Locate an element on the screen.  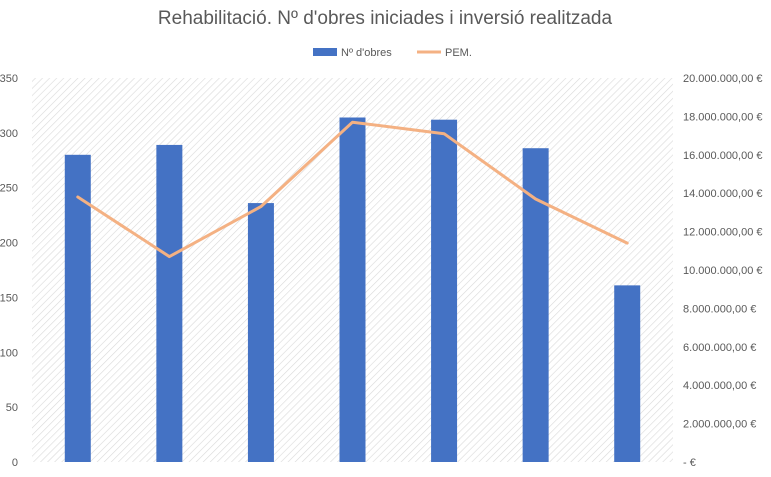
y-tick-label-left: 50 is located at coordinates (12, 408).